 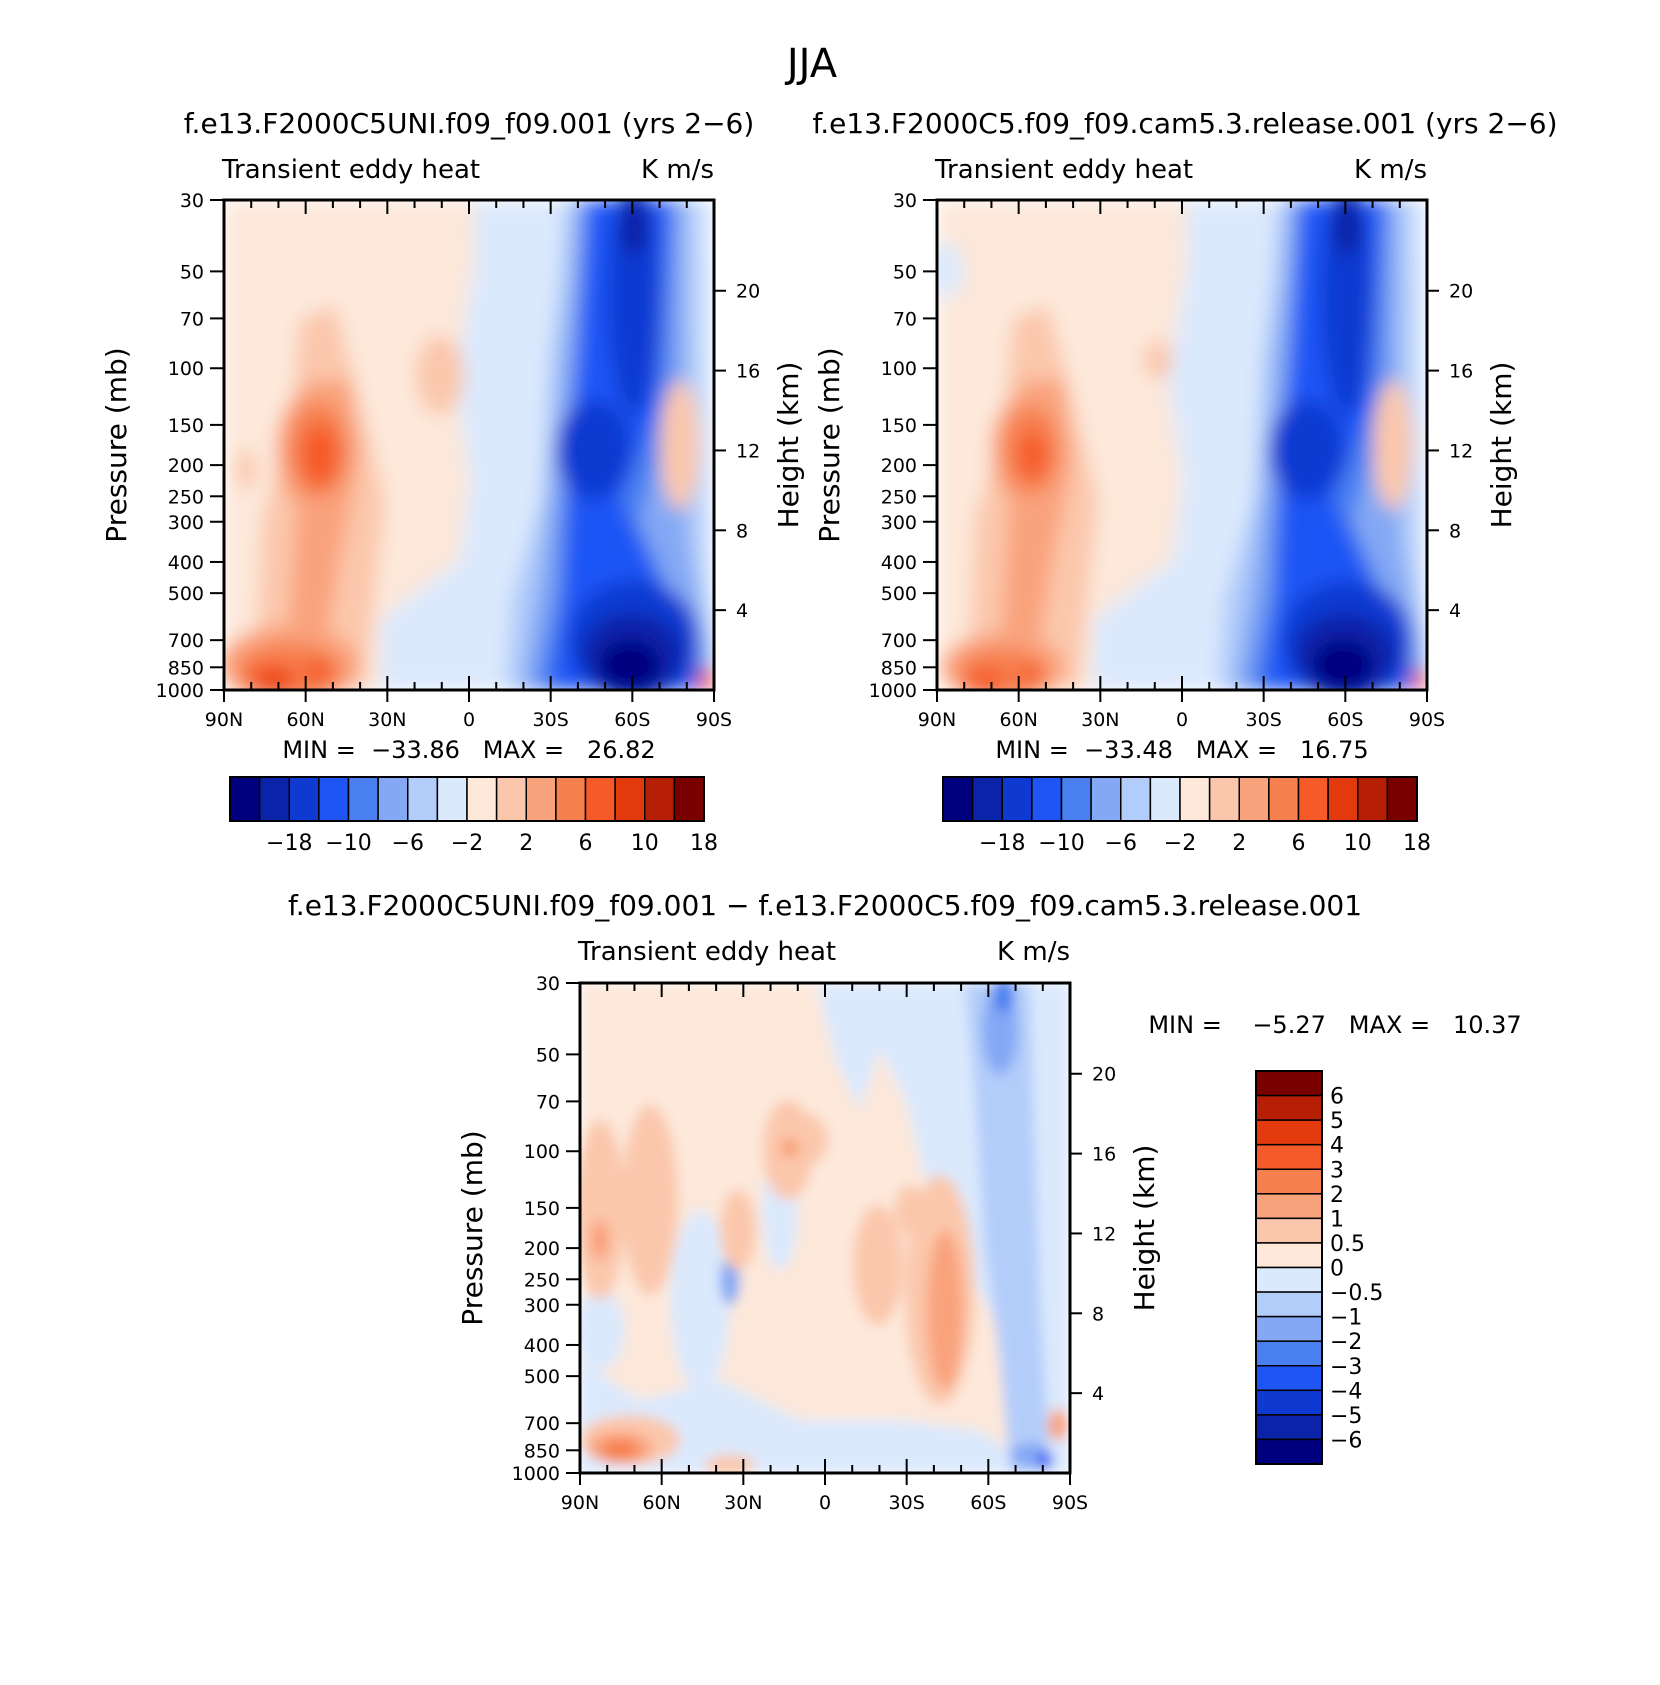 What do you see at coordinates (1337, 1195) in the screenshot?
I see `colorbar-label: 2` at bounding box center [1337, 1195].